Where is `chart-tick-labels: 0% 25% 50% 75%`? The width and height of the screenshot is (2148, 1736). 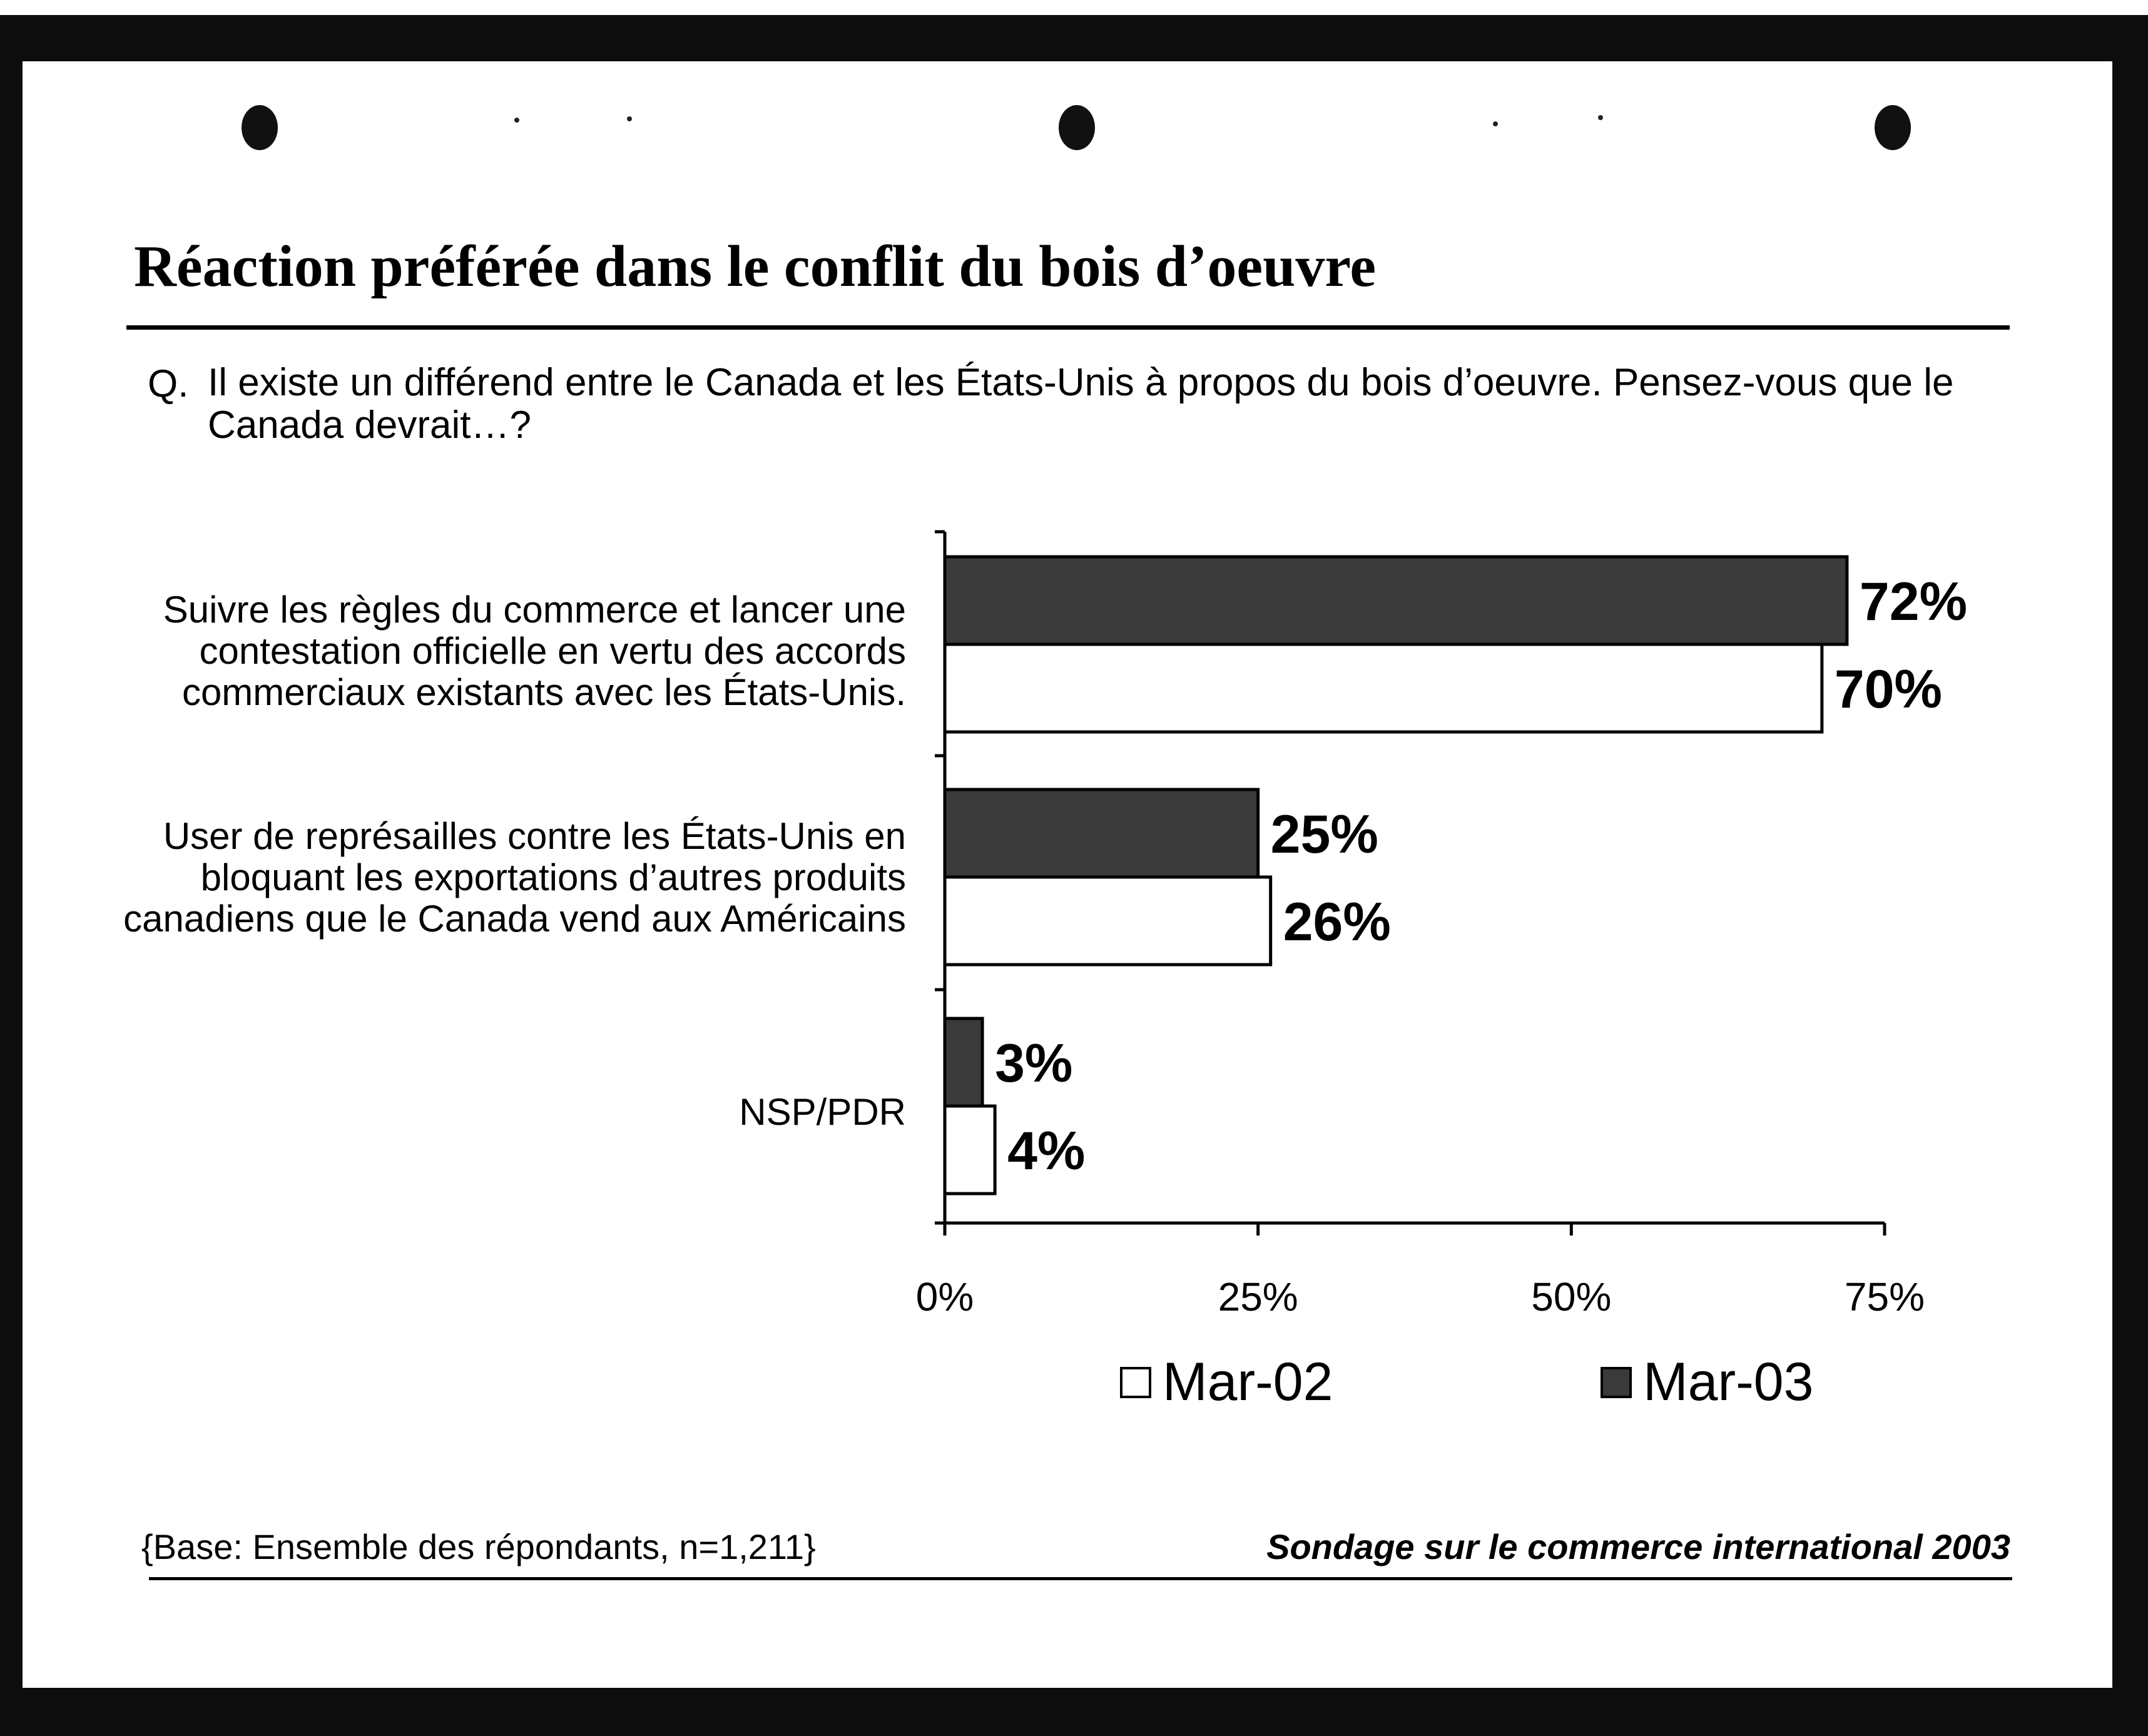 chart-tick-labels: 0% 25% 50% 75% is located at coordinates (1420, 1297).